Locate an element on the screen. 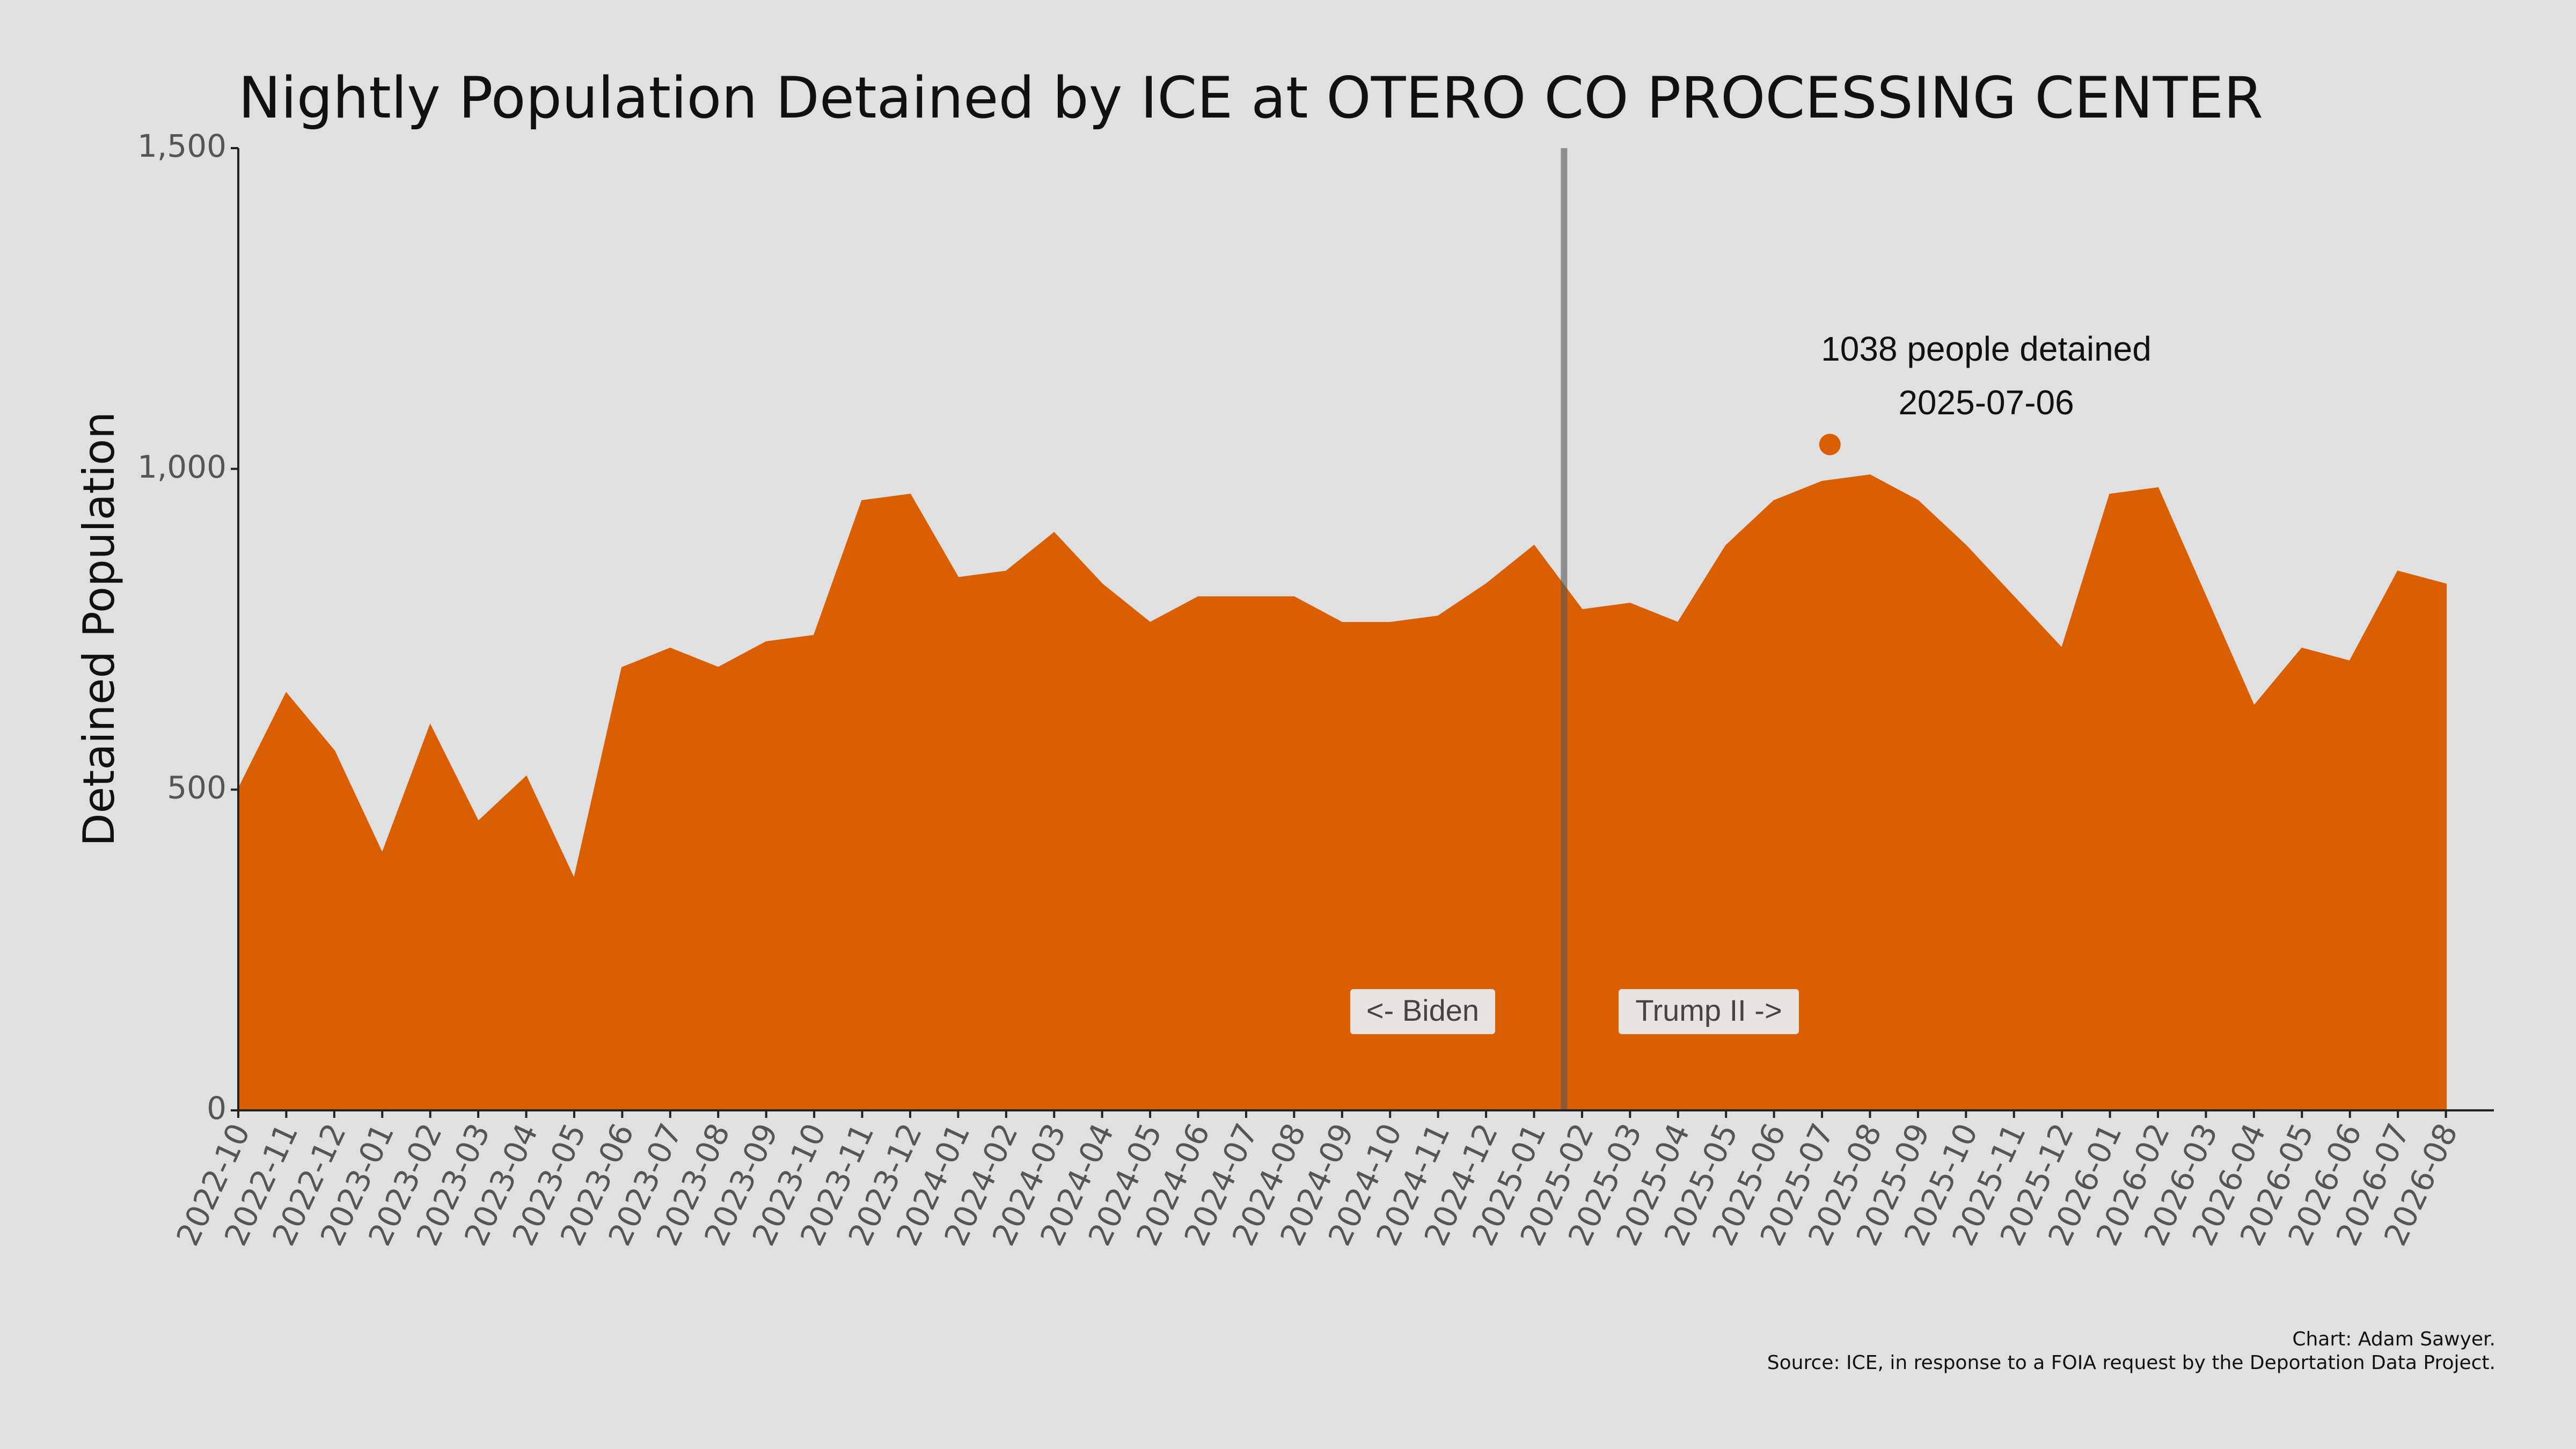 This screenshot has height=1449, width=2576. y-tick-label: 1,000 is located at coordinates (181, 467).